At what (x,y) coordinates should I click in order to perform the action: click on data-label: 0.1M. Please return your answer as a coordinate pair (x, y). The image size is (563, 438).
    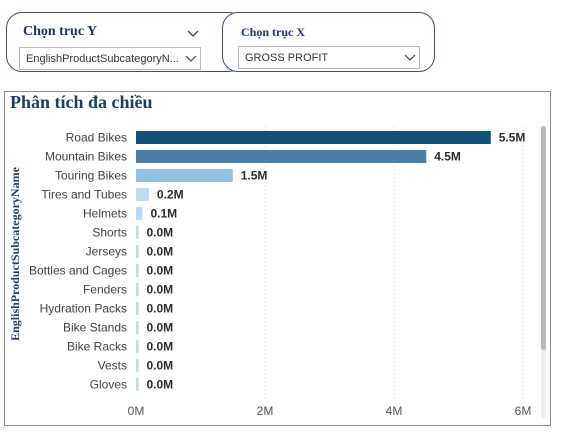
    Looking at the image, I should click on (163, 214).